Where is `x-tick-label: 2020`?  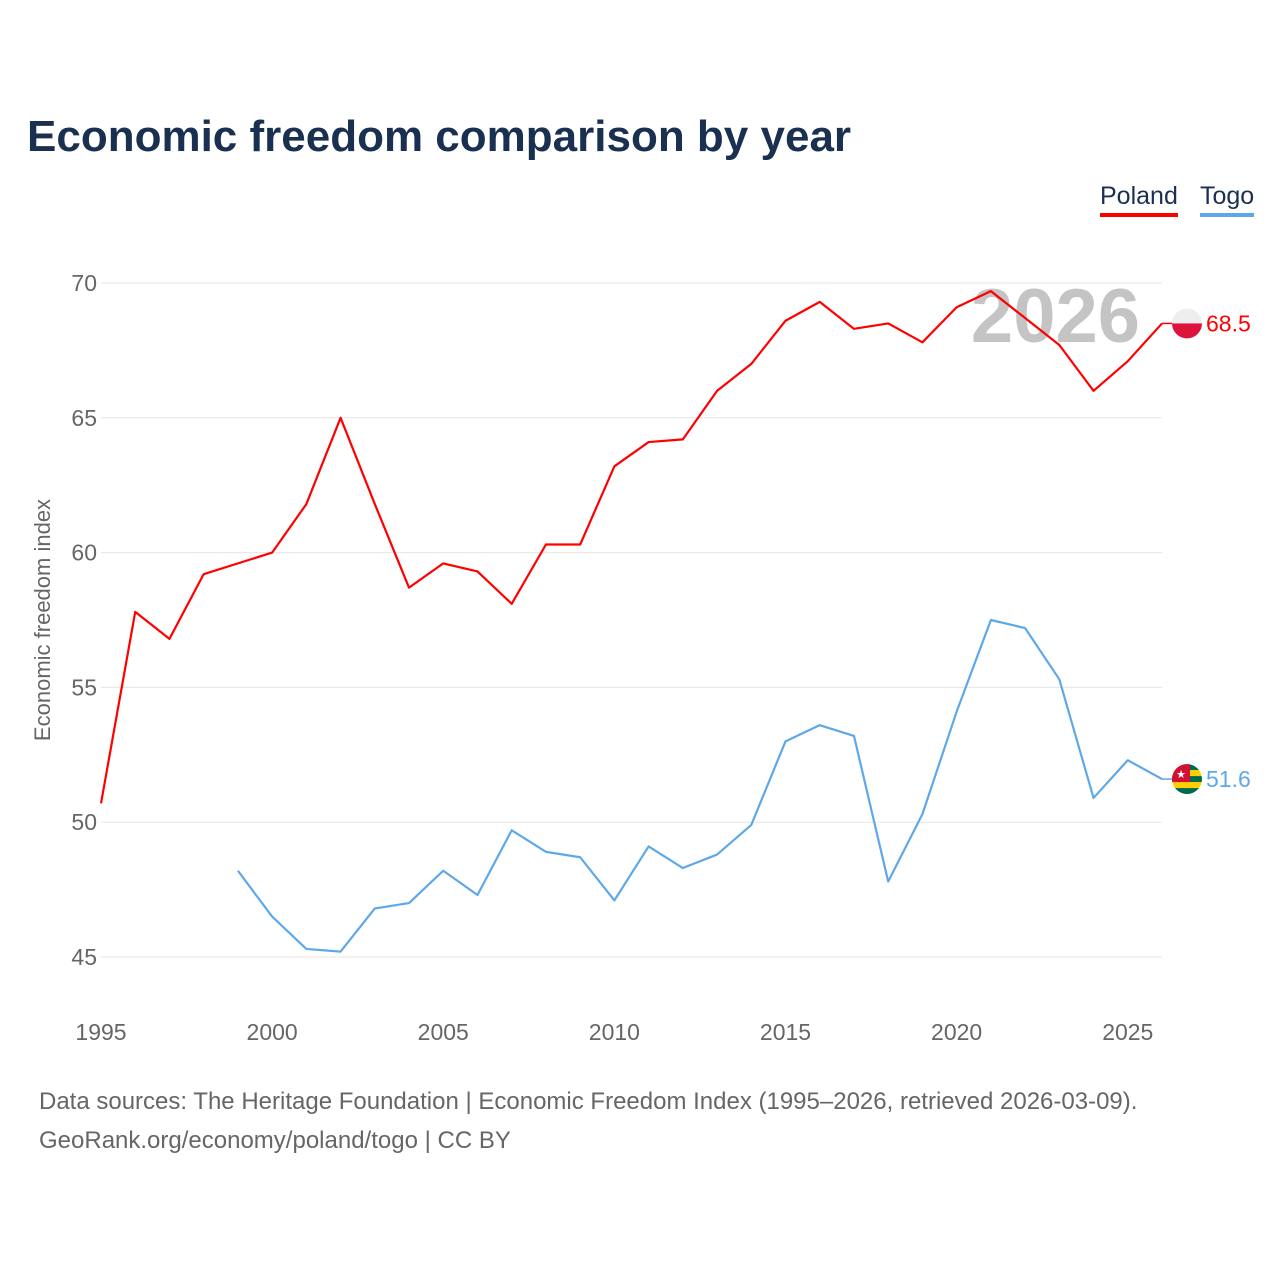
x-tick-label: 2020 is located at coordinates (956, 1032).